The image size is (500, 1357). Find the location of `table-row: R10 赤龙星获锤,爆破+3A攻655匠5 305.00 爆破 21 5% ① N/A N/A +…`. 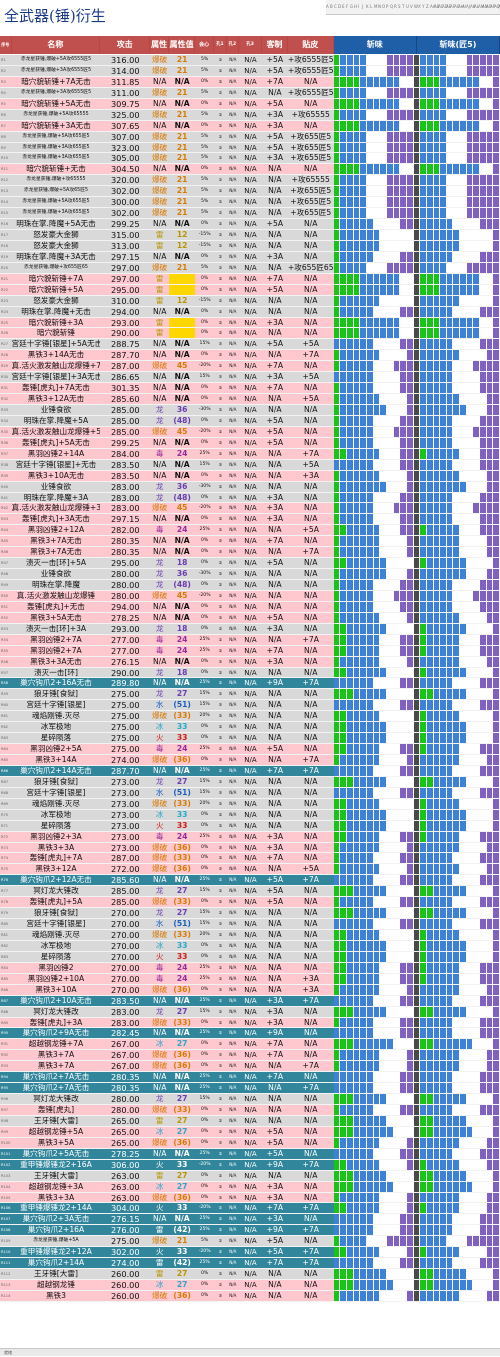

table-row: R10 赤龙星获锤,爆破+3A攻655匠5 305.00 爆破 21 5% ① N/A N/A +… is located at coordinates (250, 159).